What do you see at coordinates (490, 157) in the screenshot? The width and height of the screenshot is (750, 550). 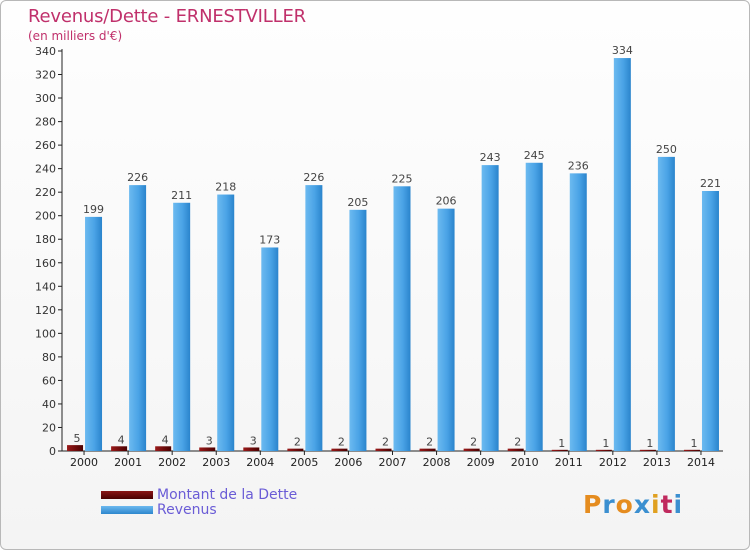 I see `data-label-revenue: 243` at bounding box center [490, 157].